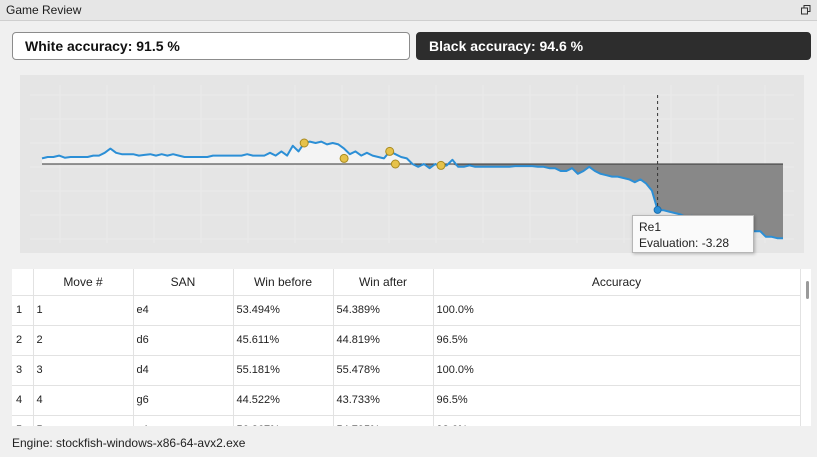 This screenshot has width=817, height=457. Describe the element at coordinates (23, 310) in the screenshot. I see `row-index: 1` at that location.